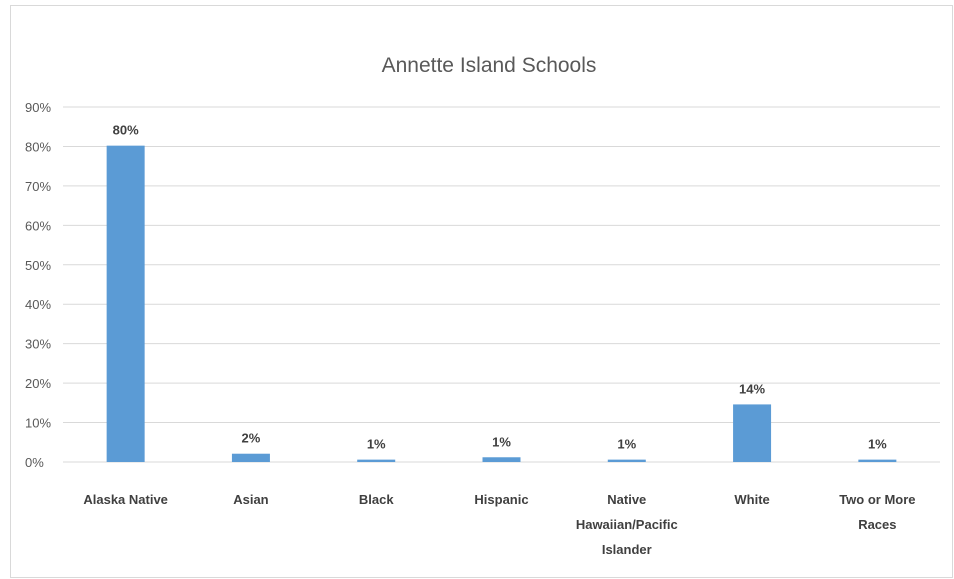  What do you see at coordinates (877, 512) in the screenshot?
I see `x-tick-label: Two or More Races` at bounding box center [877, 512].